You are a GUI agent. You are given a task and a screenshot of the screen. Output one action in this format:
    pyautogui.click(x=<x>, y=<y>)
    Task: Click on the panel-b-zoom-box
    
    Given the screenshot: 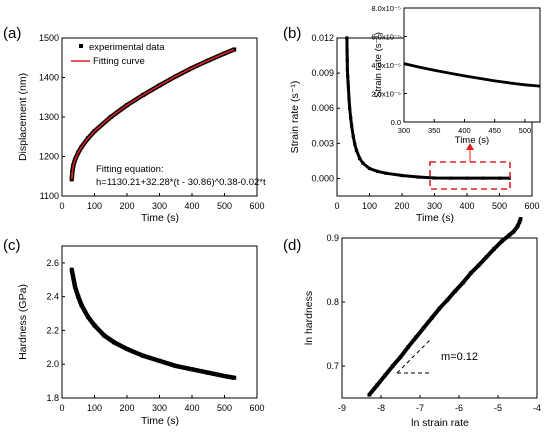 What is the action you would take?
    pyautogui.click(x=470, y=175)
    